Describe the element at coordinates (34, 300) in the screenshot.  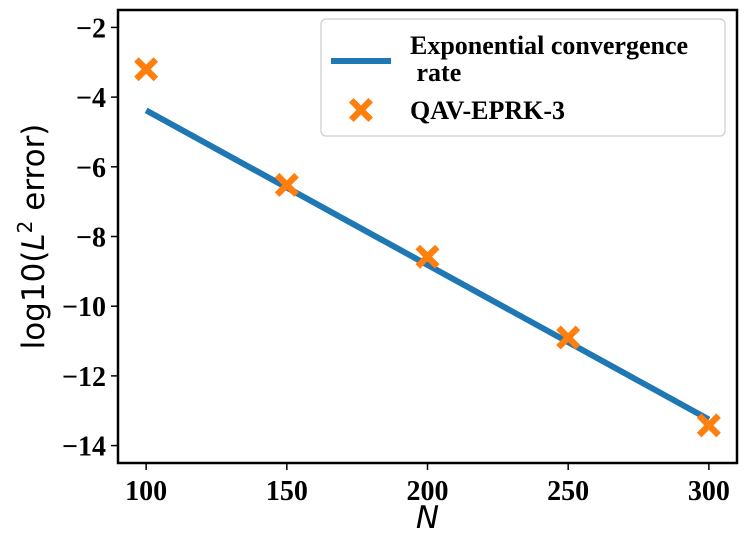
I see `y-axis-title-prefix: log10(` at that location.